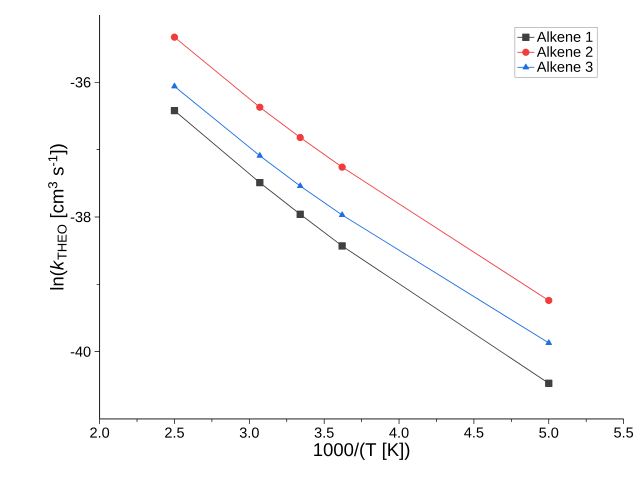  I want to click on y-tick-label: -40, so click(80, 351).